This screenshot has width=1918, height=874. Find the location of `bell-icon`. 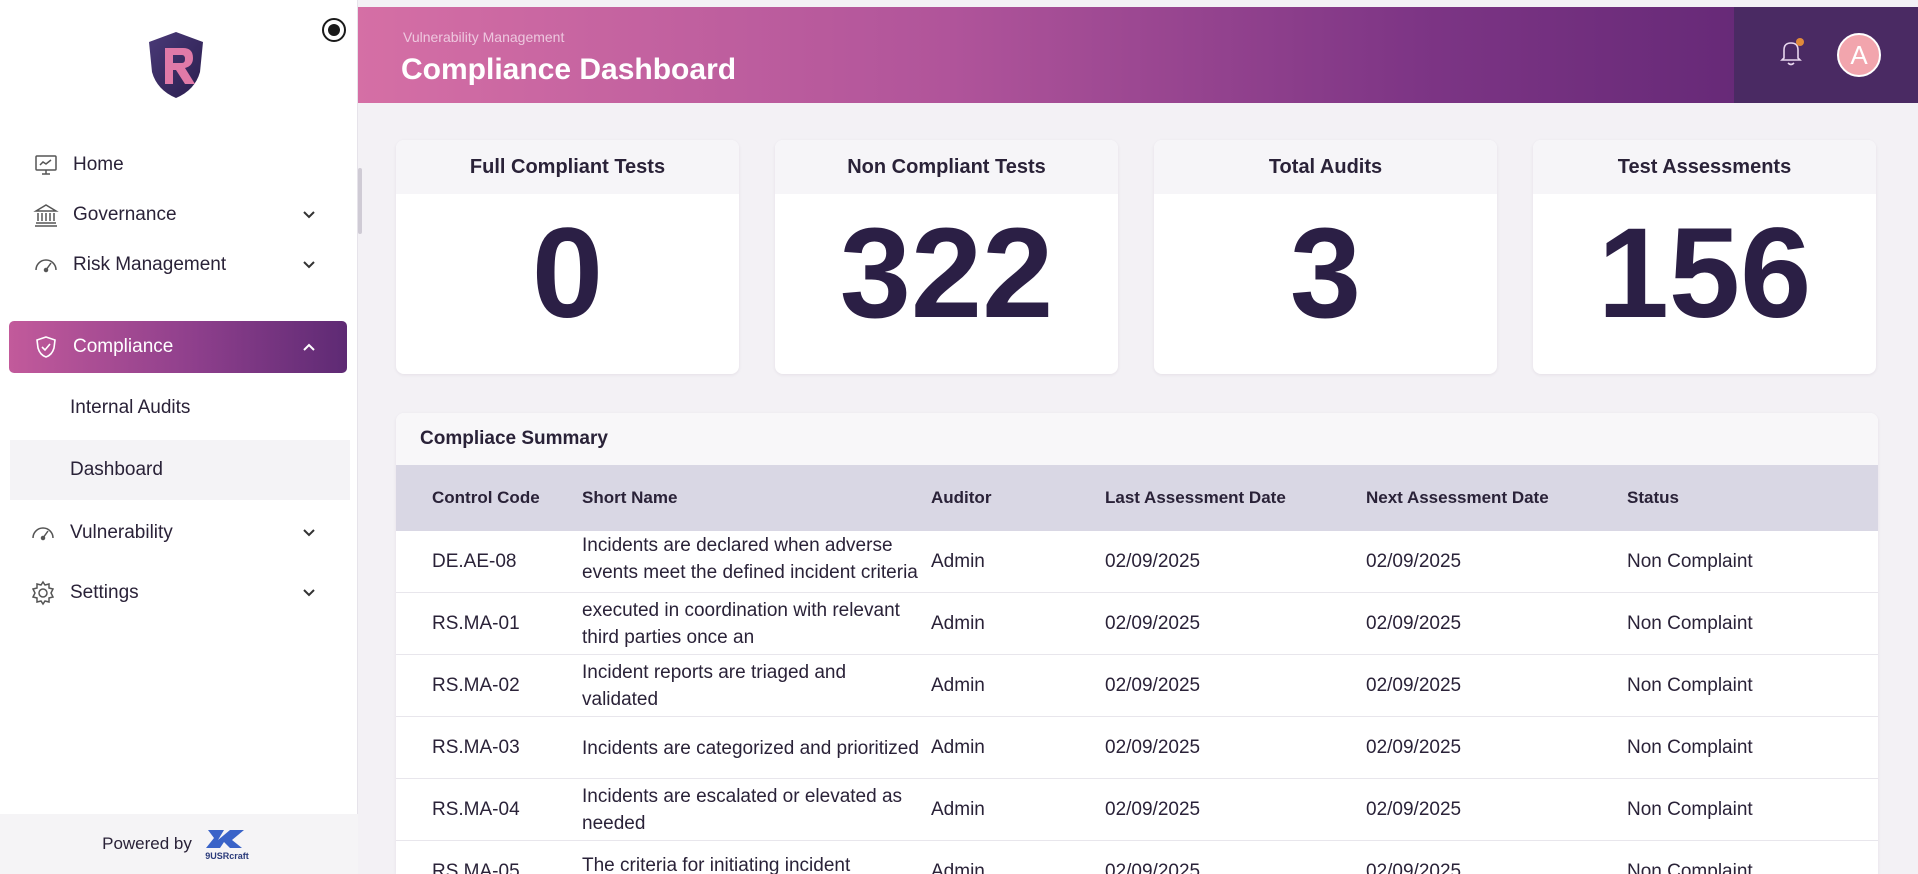

bell-icon is located at coordinates (1791, 54).